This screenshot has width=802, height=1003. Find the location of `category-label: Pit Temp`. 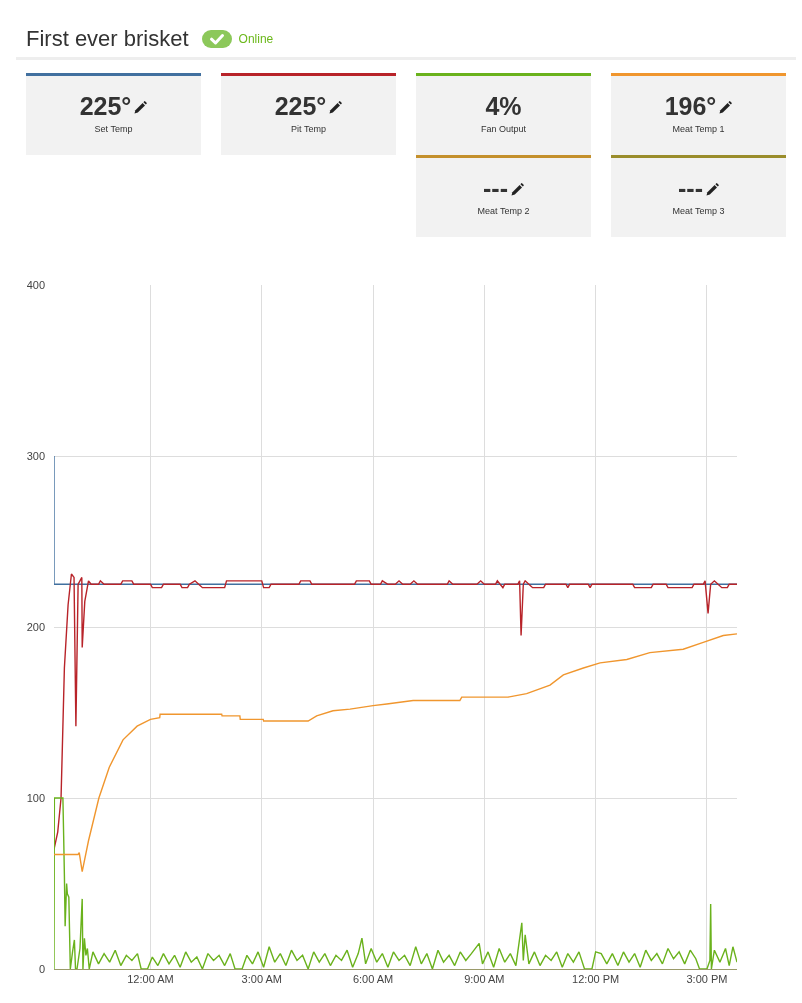

category-label: Pit Temp is located at coordinates (308, 129).